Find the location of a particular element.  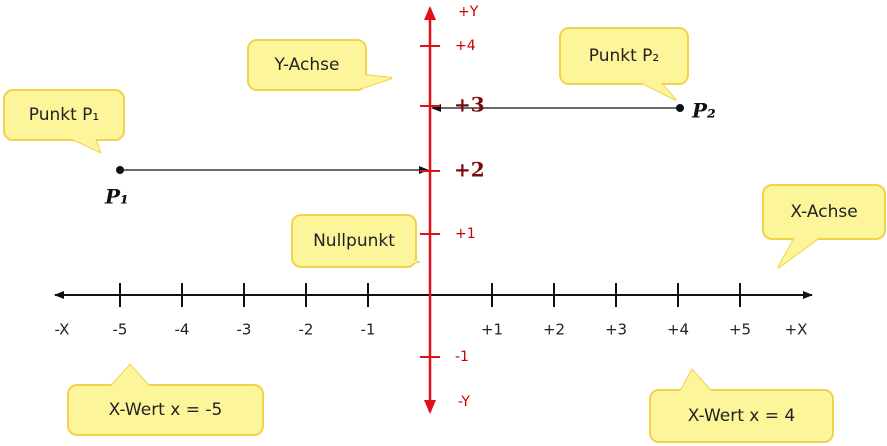

x-tick-label: -3 is located at coordinates (244, 330).